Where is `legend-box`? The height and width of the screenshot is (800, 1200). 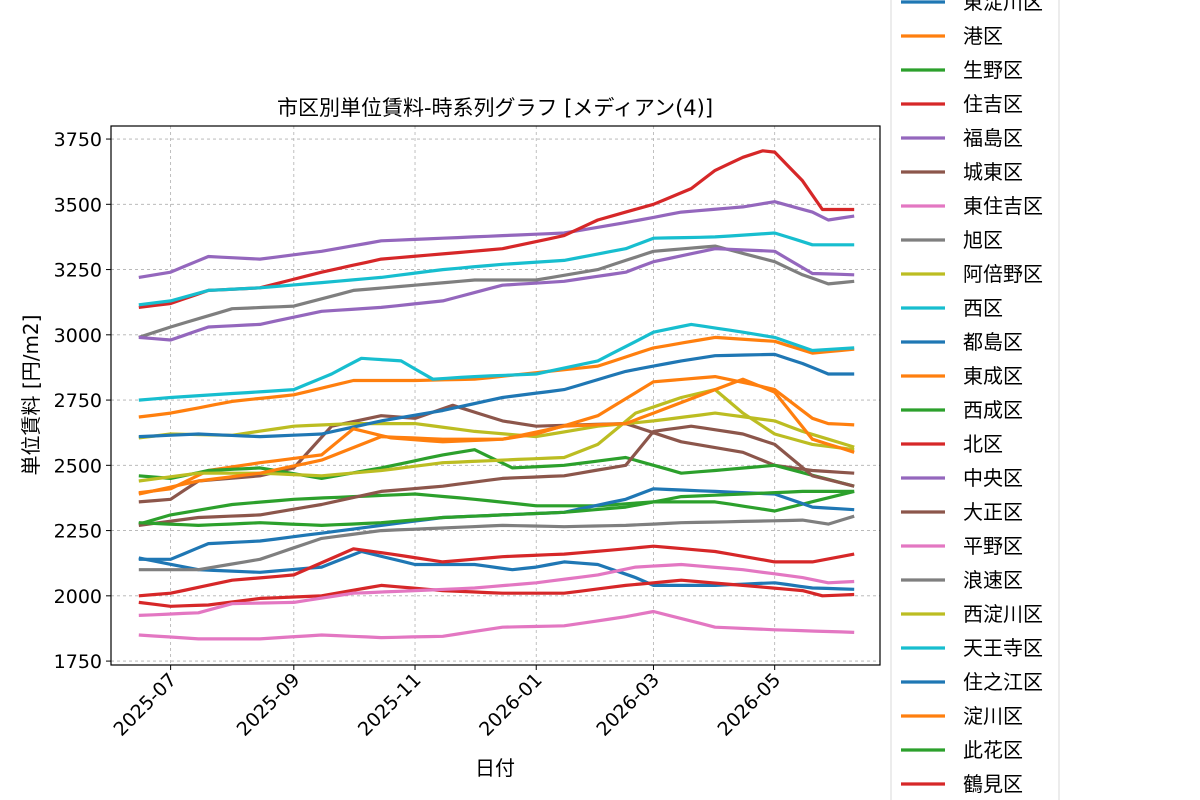 legend-box is located at coordinates (975, 400).